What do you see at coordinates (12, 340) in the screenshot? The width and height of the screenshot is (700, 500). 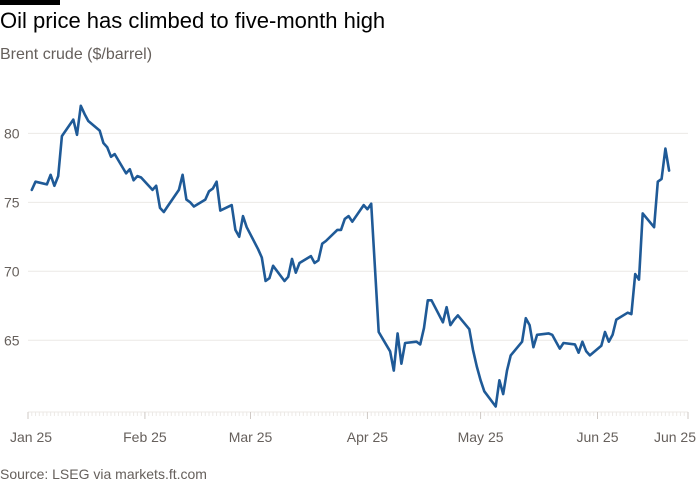 I see `y-tick-label-65: 65` at bounding box center [12, 340].